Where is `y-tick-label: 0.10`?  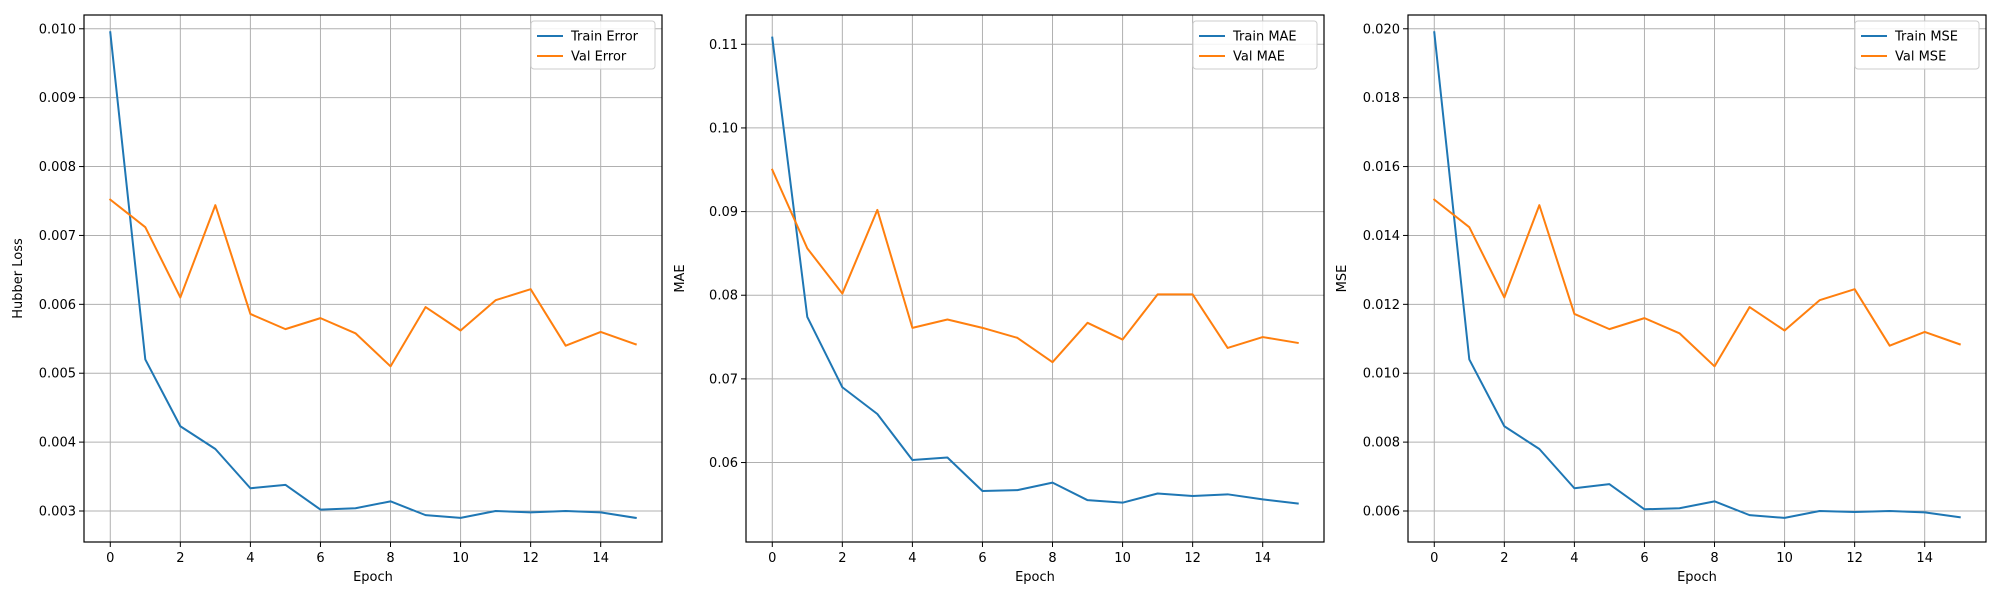 y-tick-label: 0.10 is located at coordinates (723, 128).